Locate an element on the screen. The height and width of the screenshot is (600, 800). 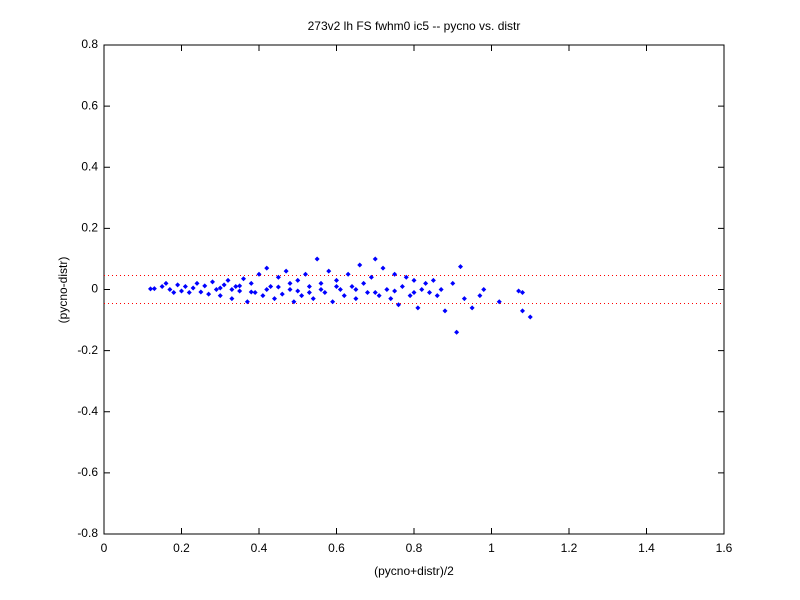
x-tick-label: 0.6 is located at coordinates (336, 548).